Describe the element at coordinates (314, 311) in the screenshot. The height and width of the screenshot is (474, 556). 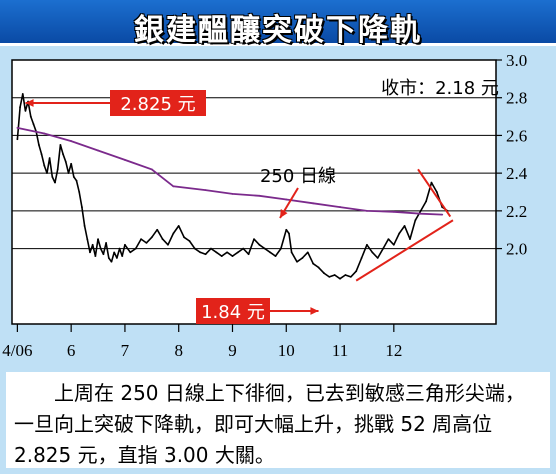
I see `low-arrowhead` at that location.